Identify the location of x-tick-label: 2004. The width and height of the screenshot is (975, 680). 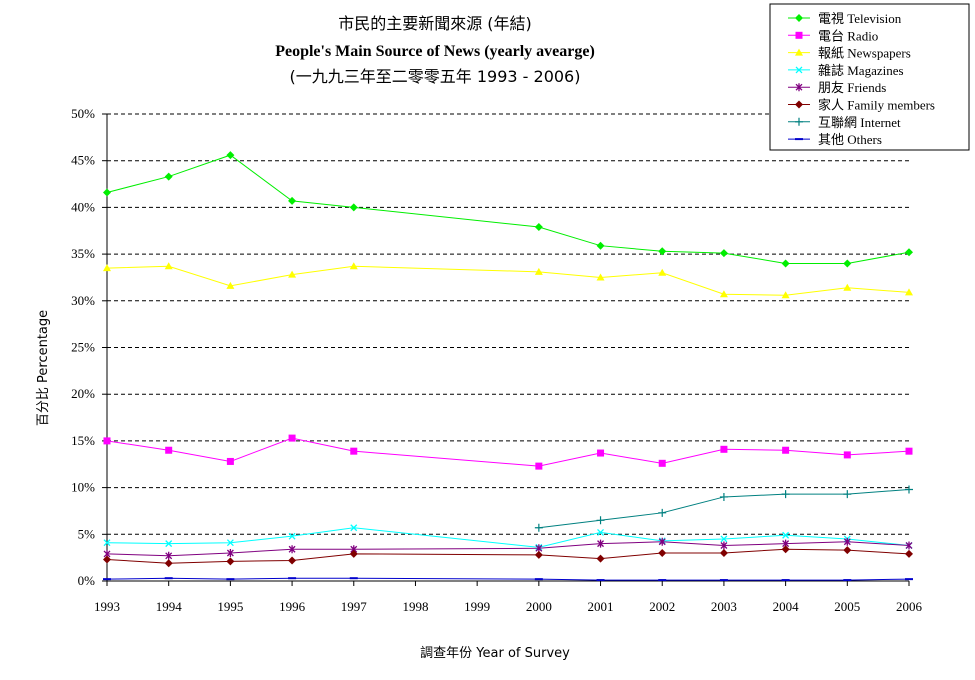
(786, 606).